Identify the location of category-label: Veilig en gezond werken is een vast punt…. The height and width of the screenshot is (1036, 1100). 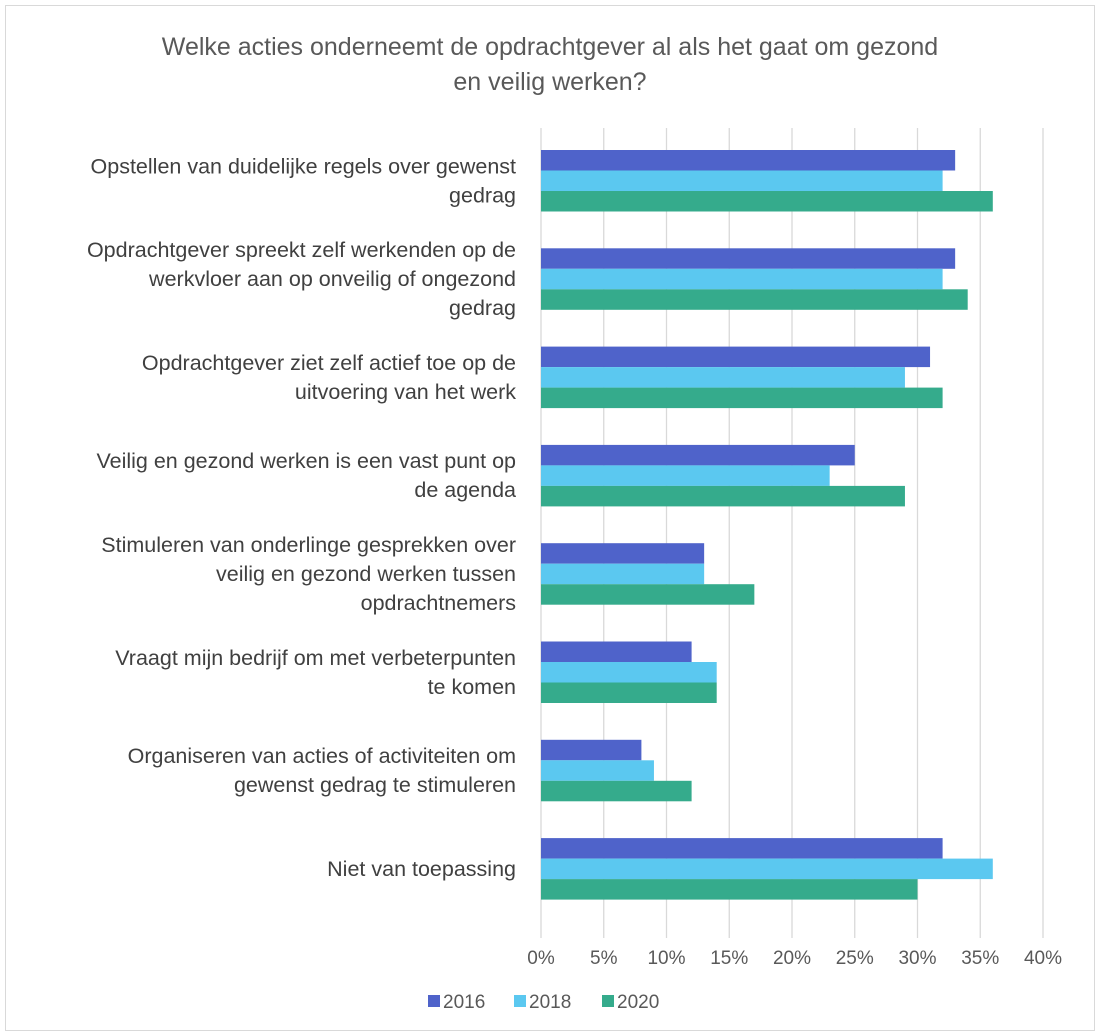
(306, 461).